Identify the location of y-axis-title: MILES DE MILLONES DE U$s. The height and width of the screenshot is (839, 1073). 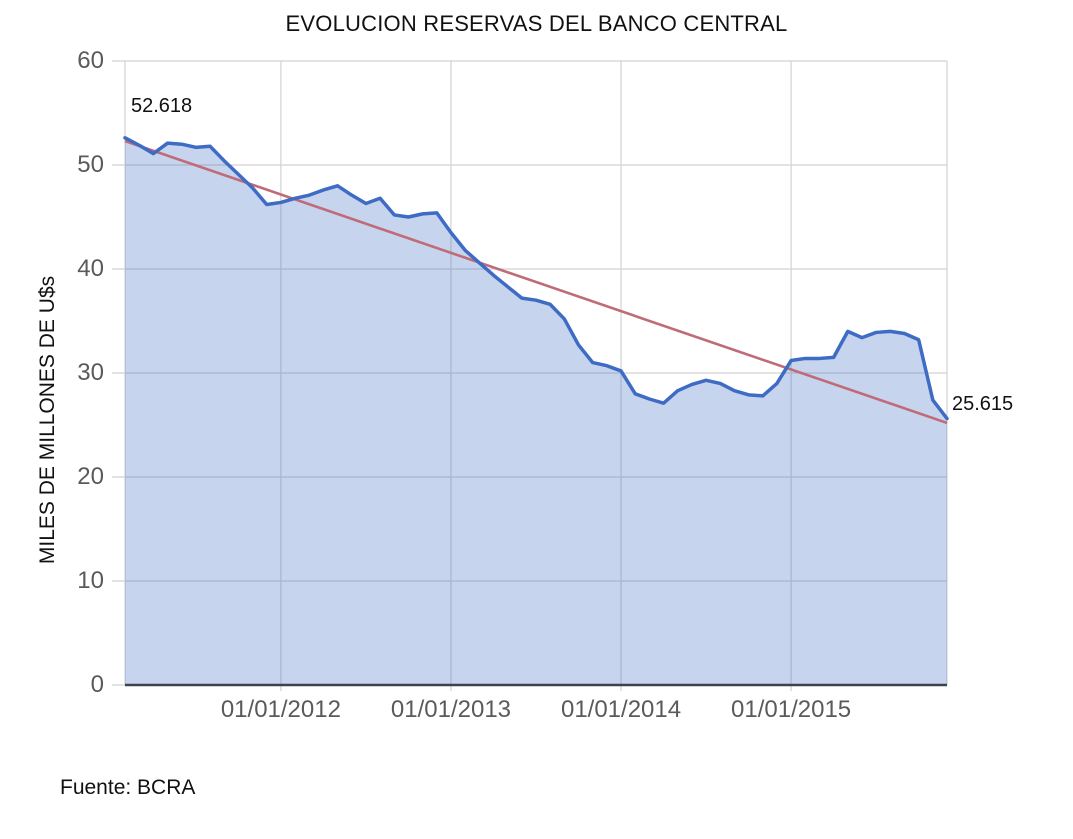
(47, 420).